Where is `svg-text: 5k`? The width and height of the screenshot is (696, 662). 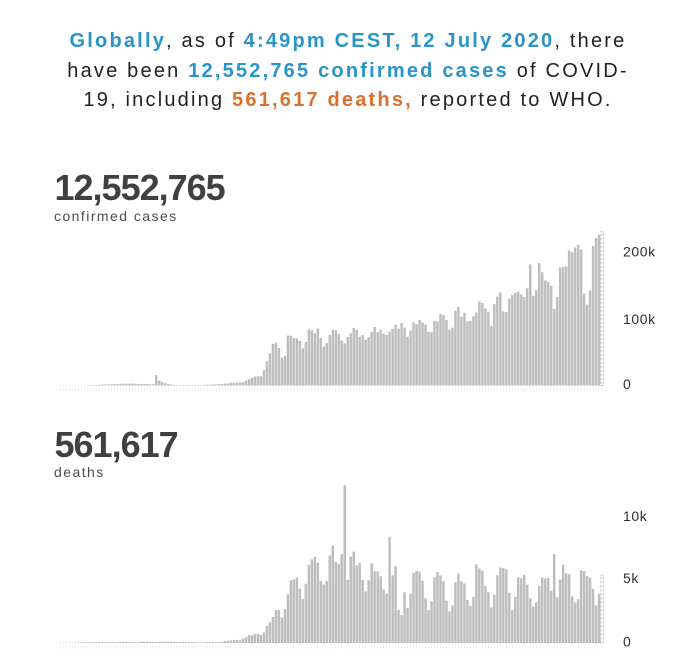 svg-text: 5k is located at coordinates (631, 578).